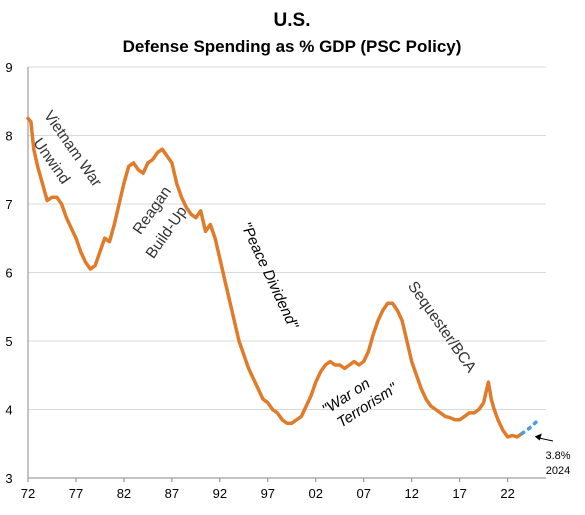 Image resolution: width=585 pixels, height=515 pixels. Describe the element at coordinates (28, 493) in the screenshot. I see `x-tick-label: 72` at that location.